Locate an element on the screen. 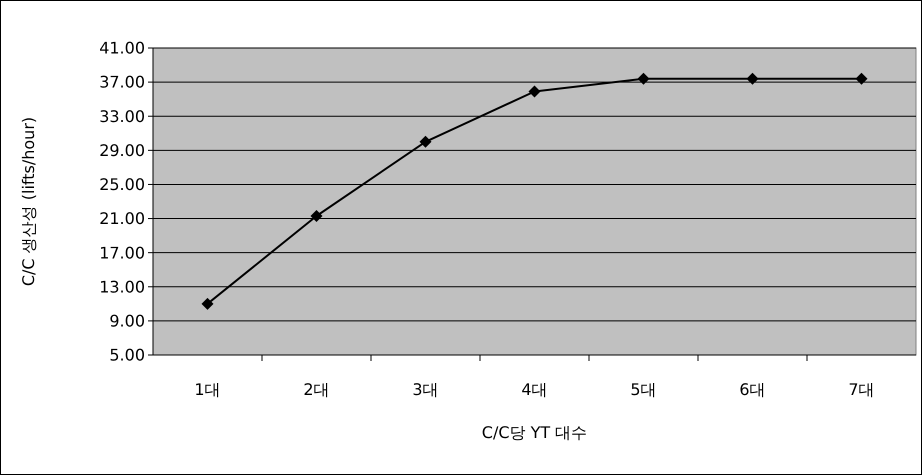 This screenshot has width=922, height=475. x-tick-label: 7대 is located at coordinates (861, 389).